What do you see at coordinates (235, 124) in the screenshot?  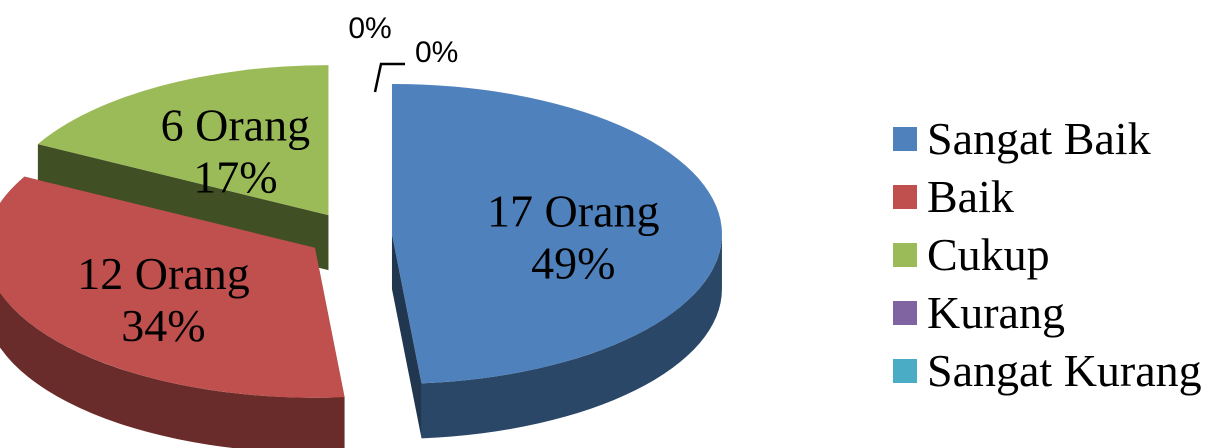 I see `data-label-count: 6 Orang` at bounding box center [235, 124].